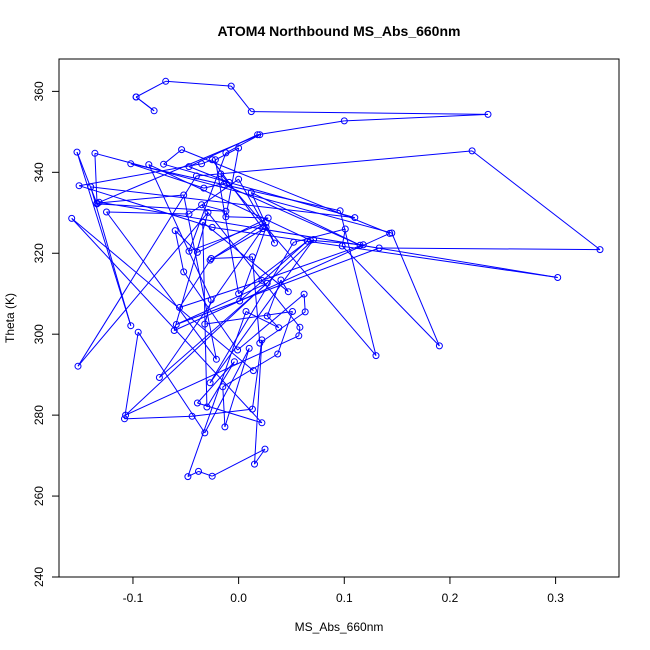  I want to click on y-tick-label: 300, so click(39, 334).